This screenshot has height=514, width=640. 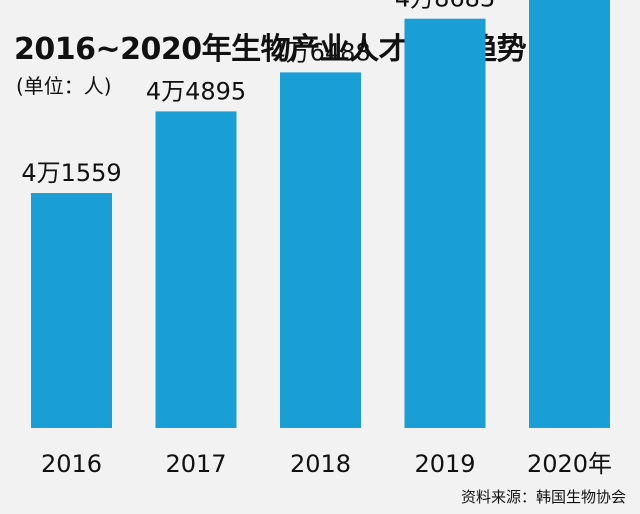 What do you see at coordinates (196, 270) in the screenshot?
I see `bar-2017` at bounding box center [196, 270].